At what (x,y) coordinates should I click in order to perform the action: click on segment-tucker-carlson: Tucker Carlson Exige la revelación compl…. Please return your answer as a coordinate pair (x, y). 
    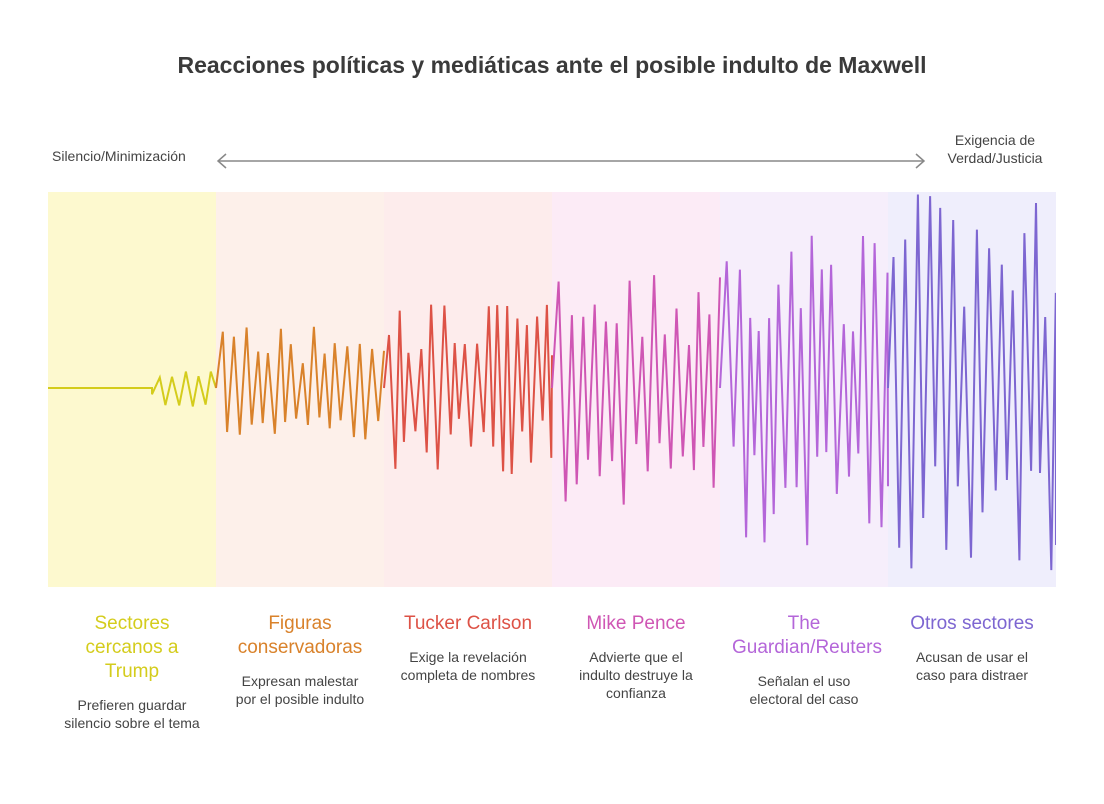
    Looking at the image, I should click on (468, 648).